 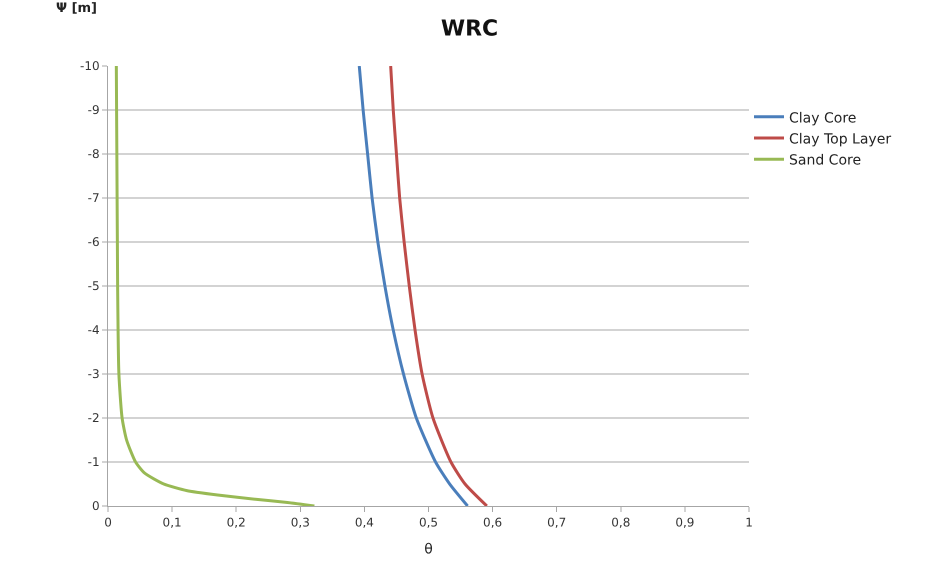 What do you see at coordinates (94, 198) in the screenshot?
I see `y-tick-label: -7` at bounding box center [94, 198].